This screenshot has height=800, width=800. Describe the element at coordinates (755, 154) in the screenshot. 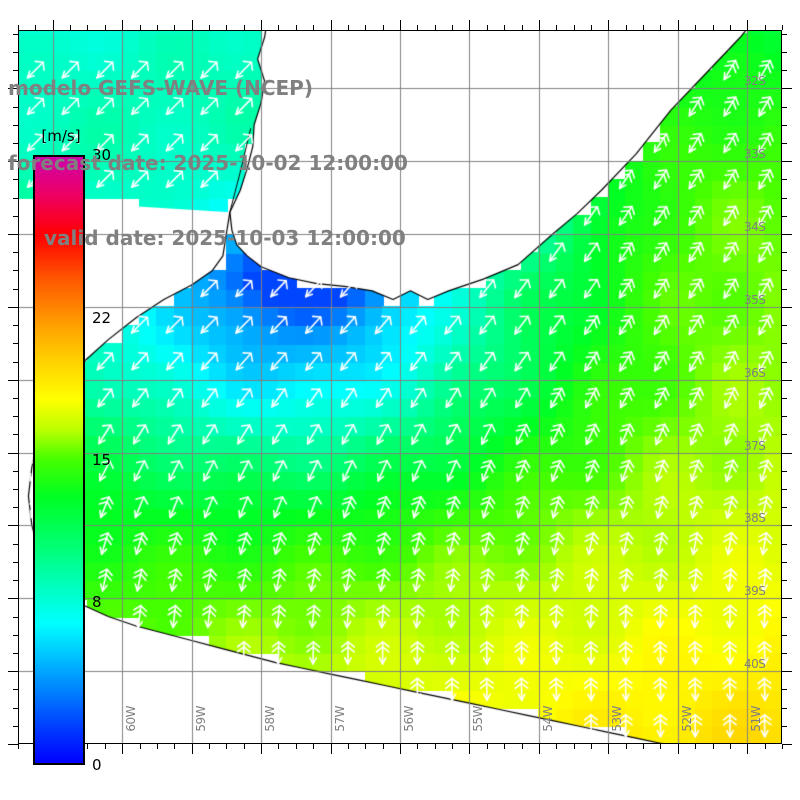

I see `lat-label-33s: 33S` at that location.